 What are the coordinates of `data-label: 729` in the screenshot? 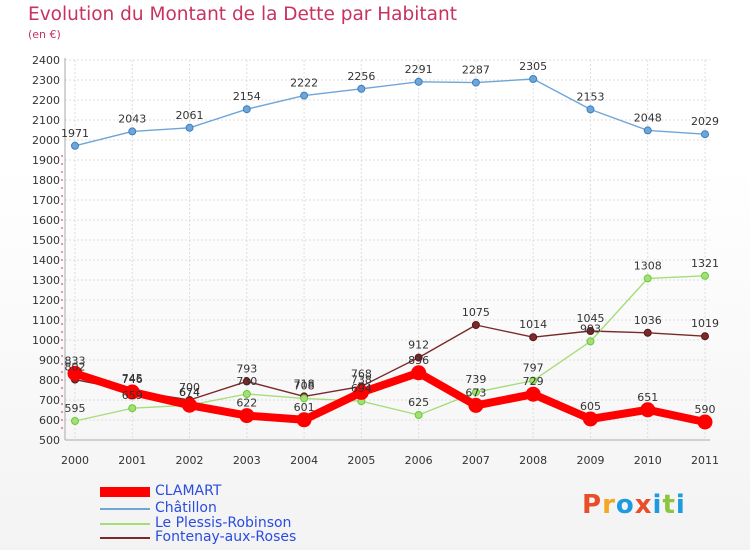 It's located at (533, 381).